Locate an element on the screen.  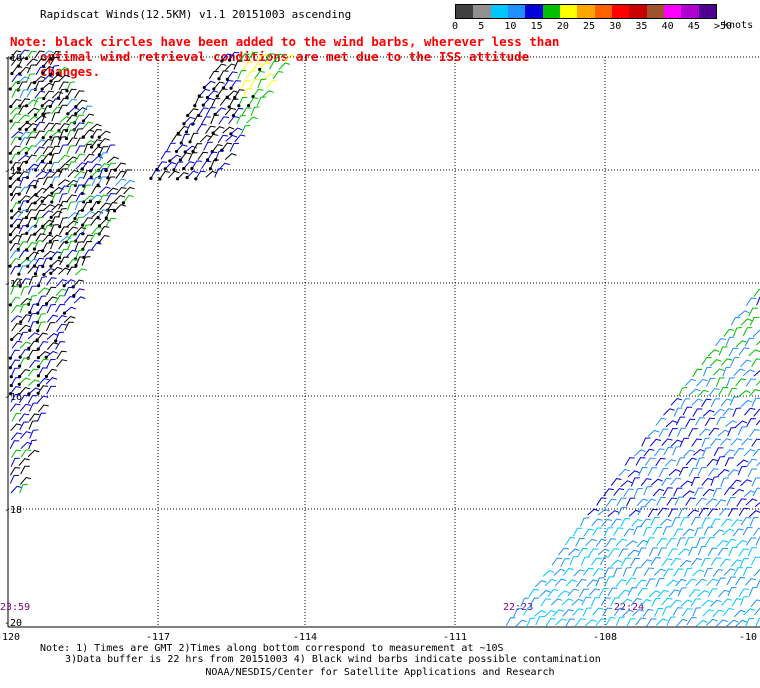
legend-tick-label: 5 is located at coordinates (481, 26).